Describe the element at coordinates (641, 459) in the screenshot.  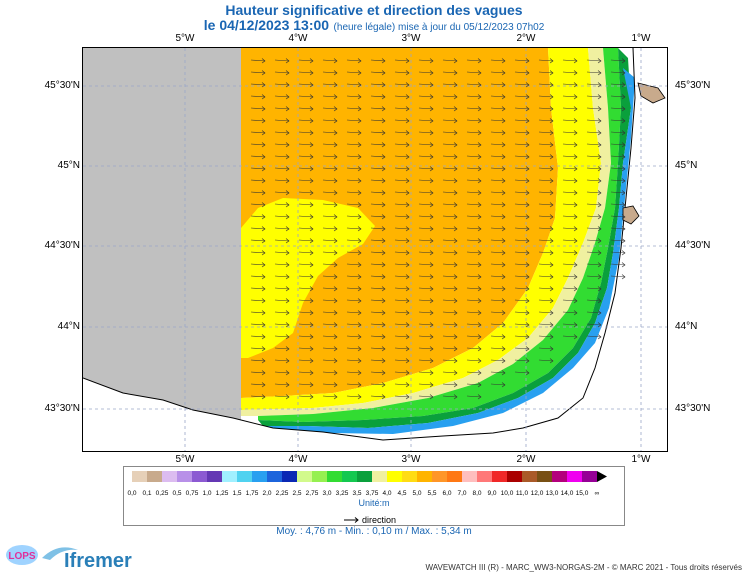
I see `lon-label-bottom-1w: 1°W` at that location.